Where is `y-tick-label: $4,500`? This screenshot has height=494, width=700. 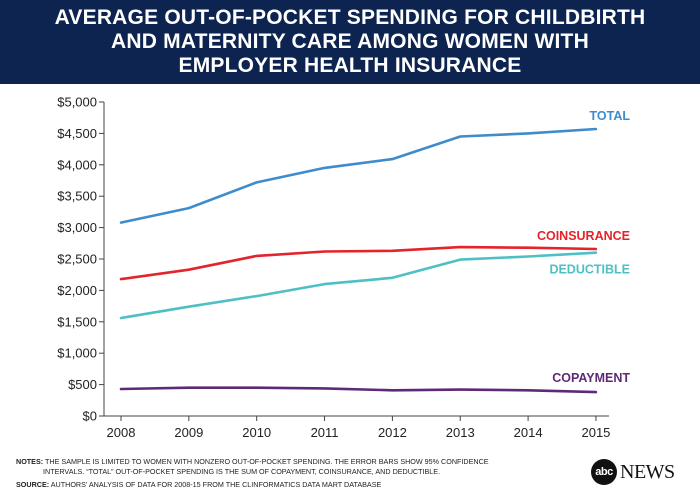
y-tick-label: $4,500 is located at coordinates (77, 133).